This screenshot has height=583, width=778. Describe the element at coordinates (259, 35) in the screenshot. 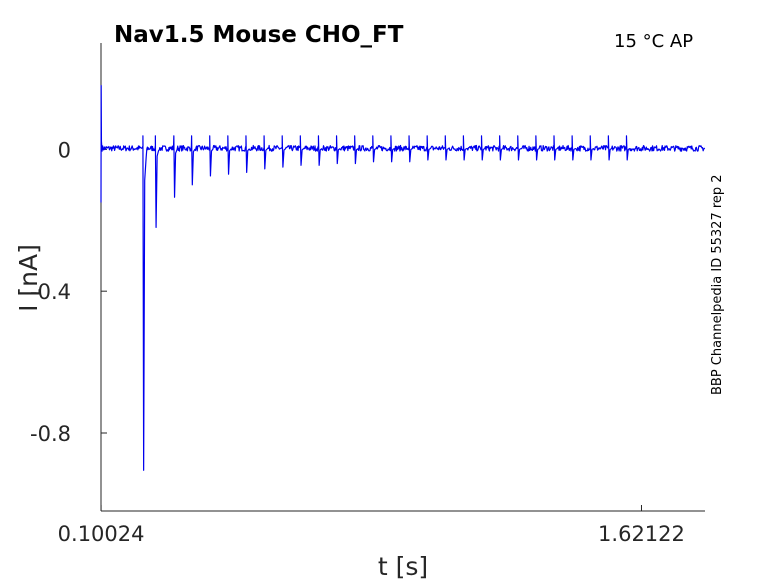

I see `chart-title: Nav1.5 Mouse CHO_FT` at that location.